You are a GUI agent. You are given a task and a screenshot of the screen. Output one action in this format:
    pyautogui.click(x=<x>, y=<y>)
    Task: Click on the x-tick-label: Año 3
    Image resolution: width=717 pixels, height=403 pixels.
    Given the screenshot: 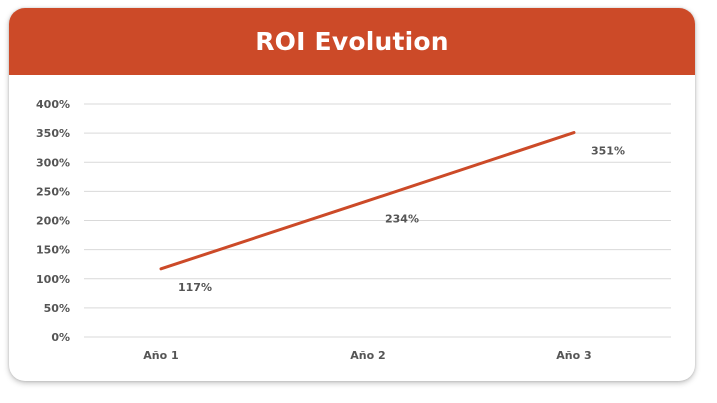 What is the action you would take?
    pyautogui.click(x=573, y=355)
    